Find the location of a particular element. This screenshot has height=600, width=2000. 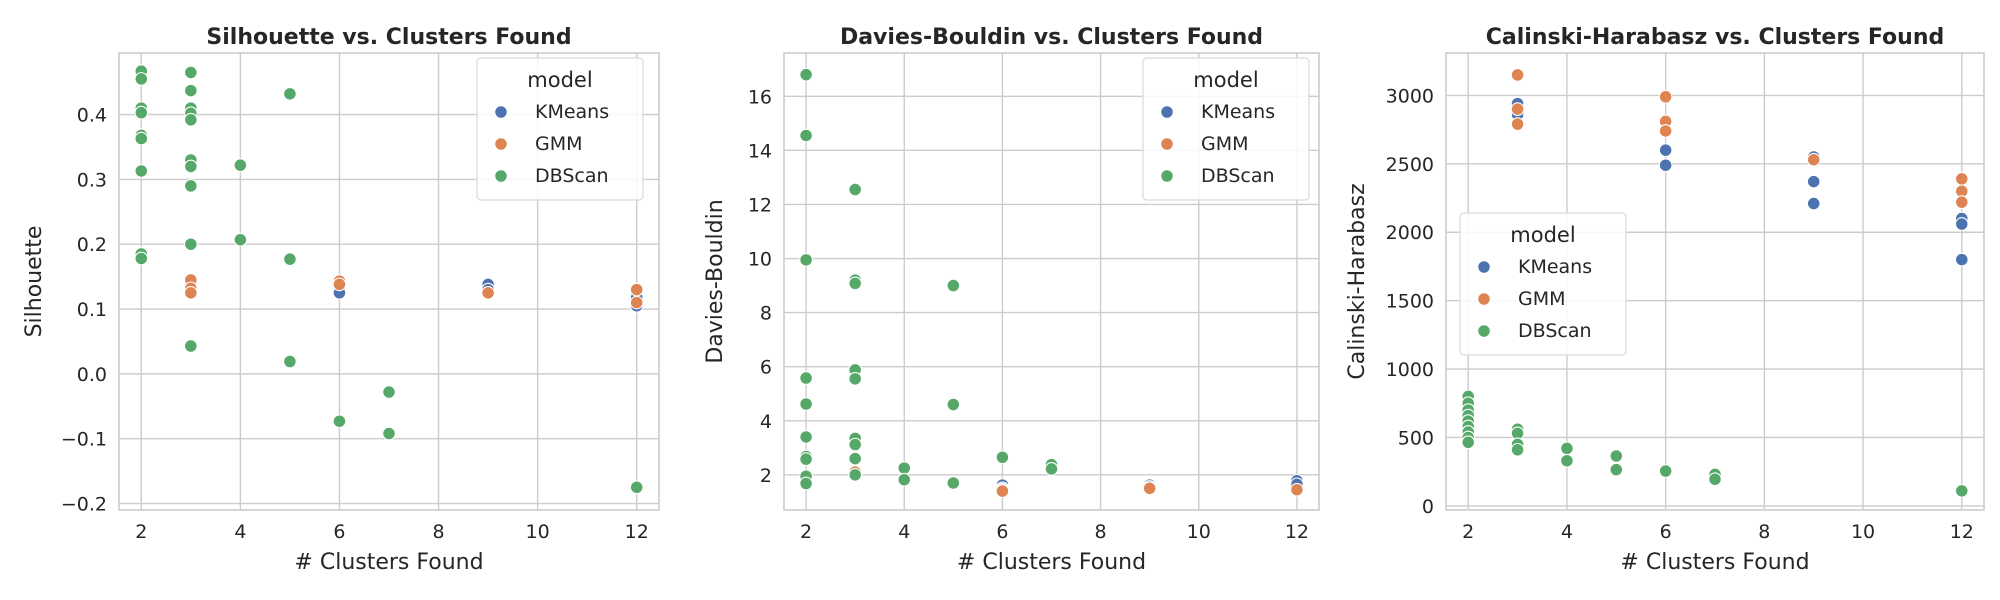

y-tick-label: 14 is located at coordinates (760, 151).